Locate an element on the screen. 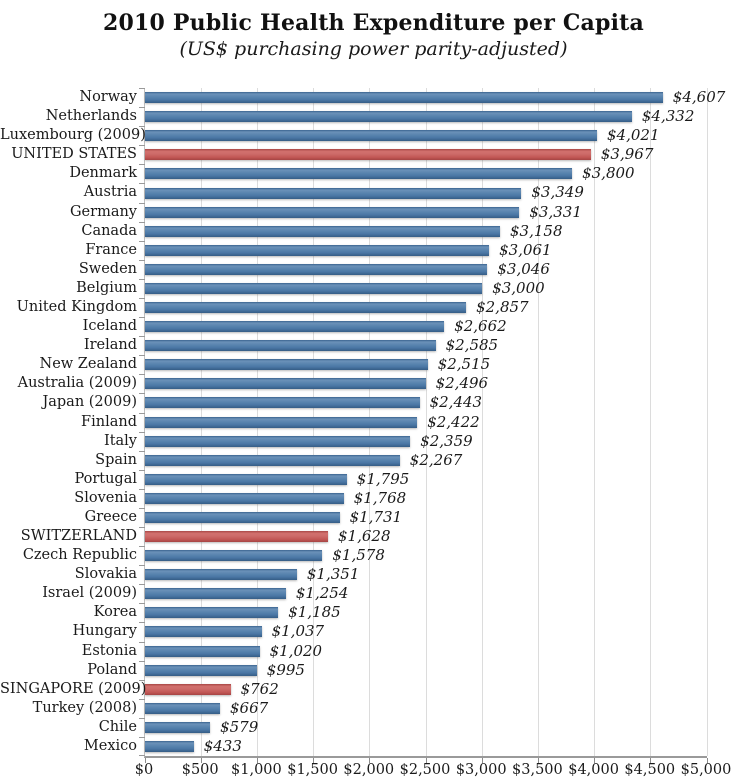 The width and height of the screenshot is (747, 784). value-label: $2,443 is located at coordinates (456, 402).